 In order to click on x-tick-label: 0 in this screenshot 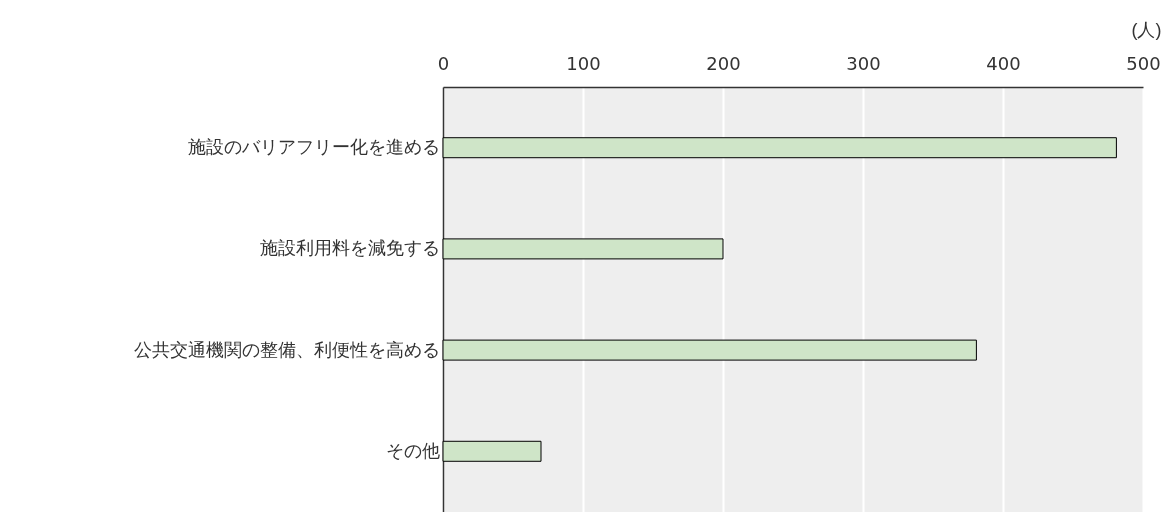, I will do `click(443, 63)`.